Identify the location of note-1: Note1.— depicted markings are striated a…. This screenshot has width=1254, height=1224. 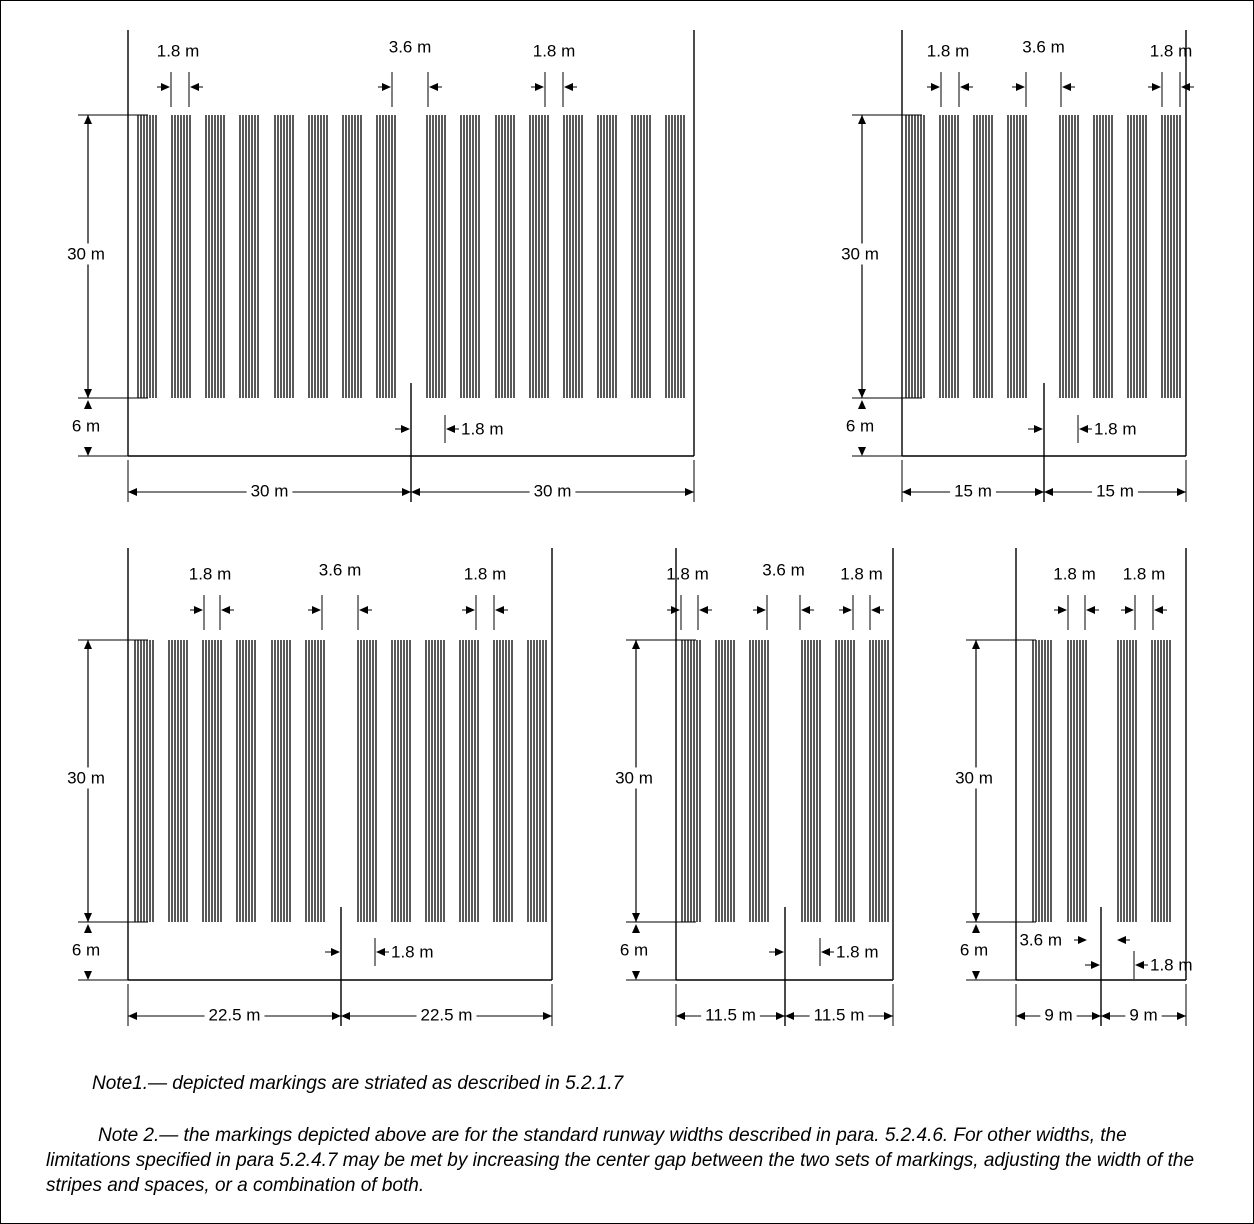
(358, 1083).